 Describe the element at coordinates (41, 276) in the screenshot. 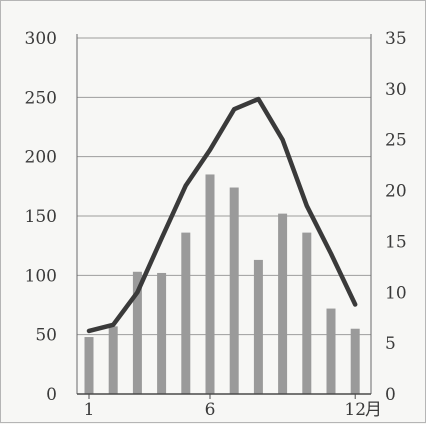

I see `left-tick-label: 100` at that location.